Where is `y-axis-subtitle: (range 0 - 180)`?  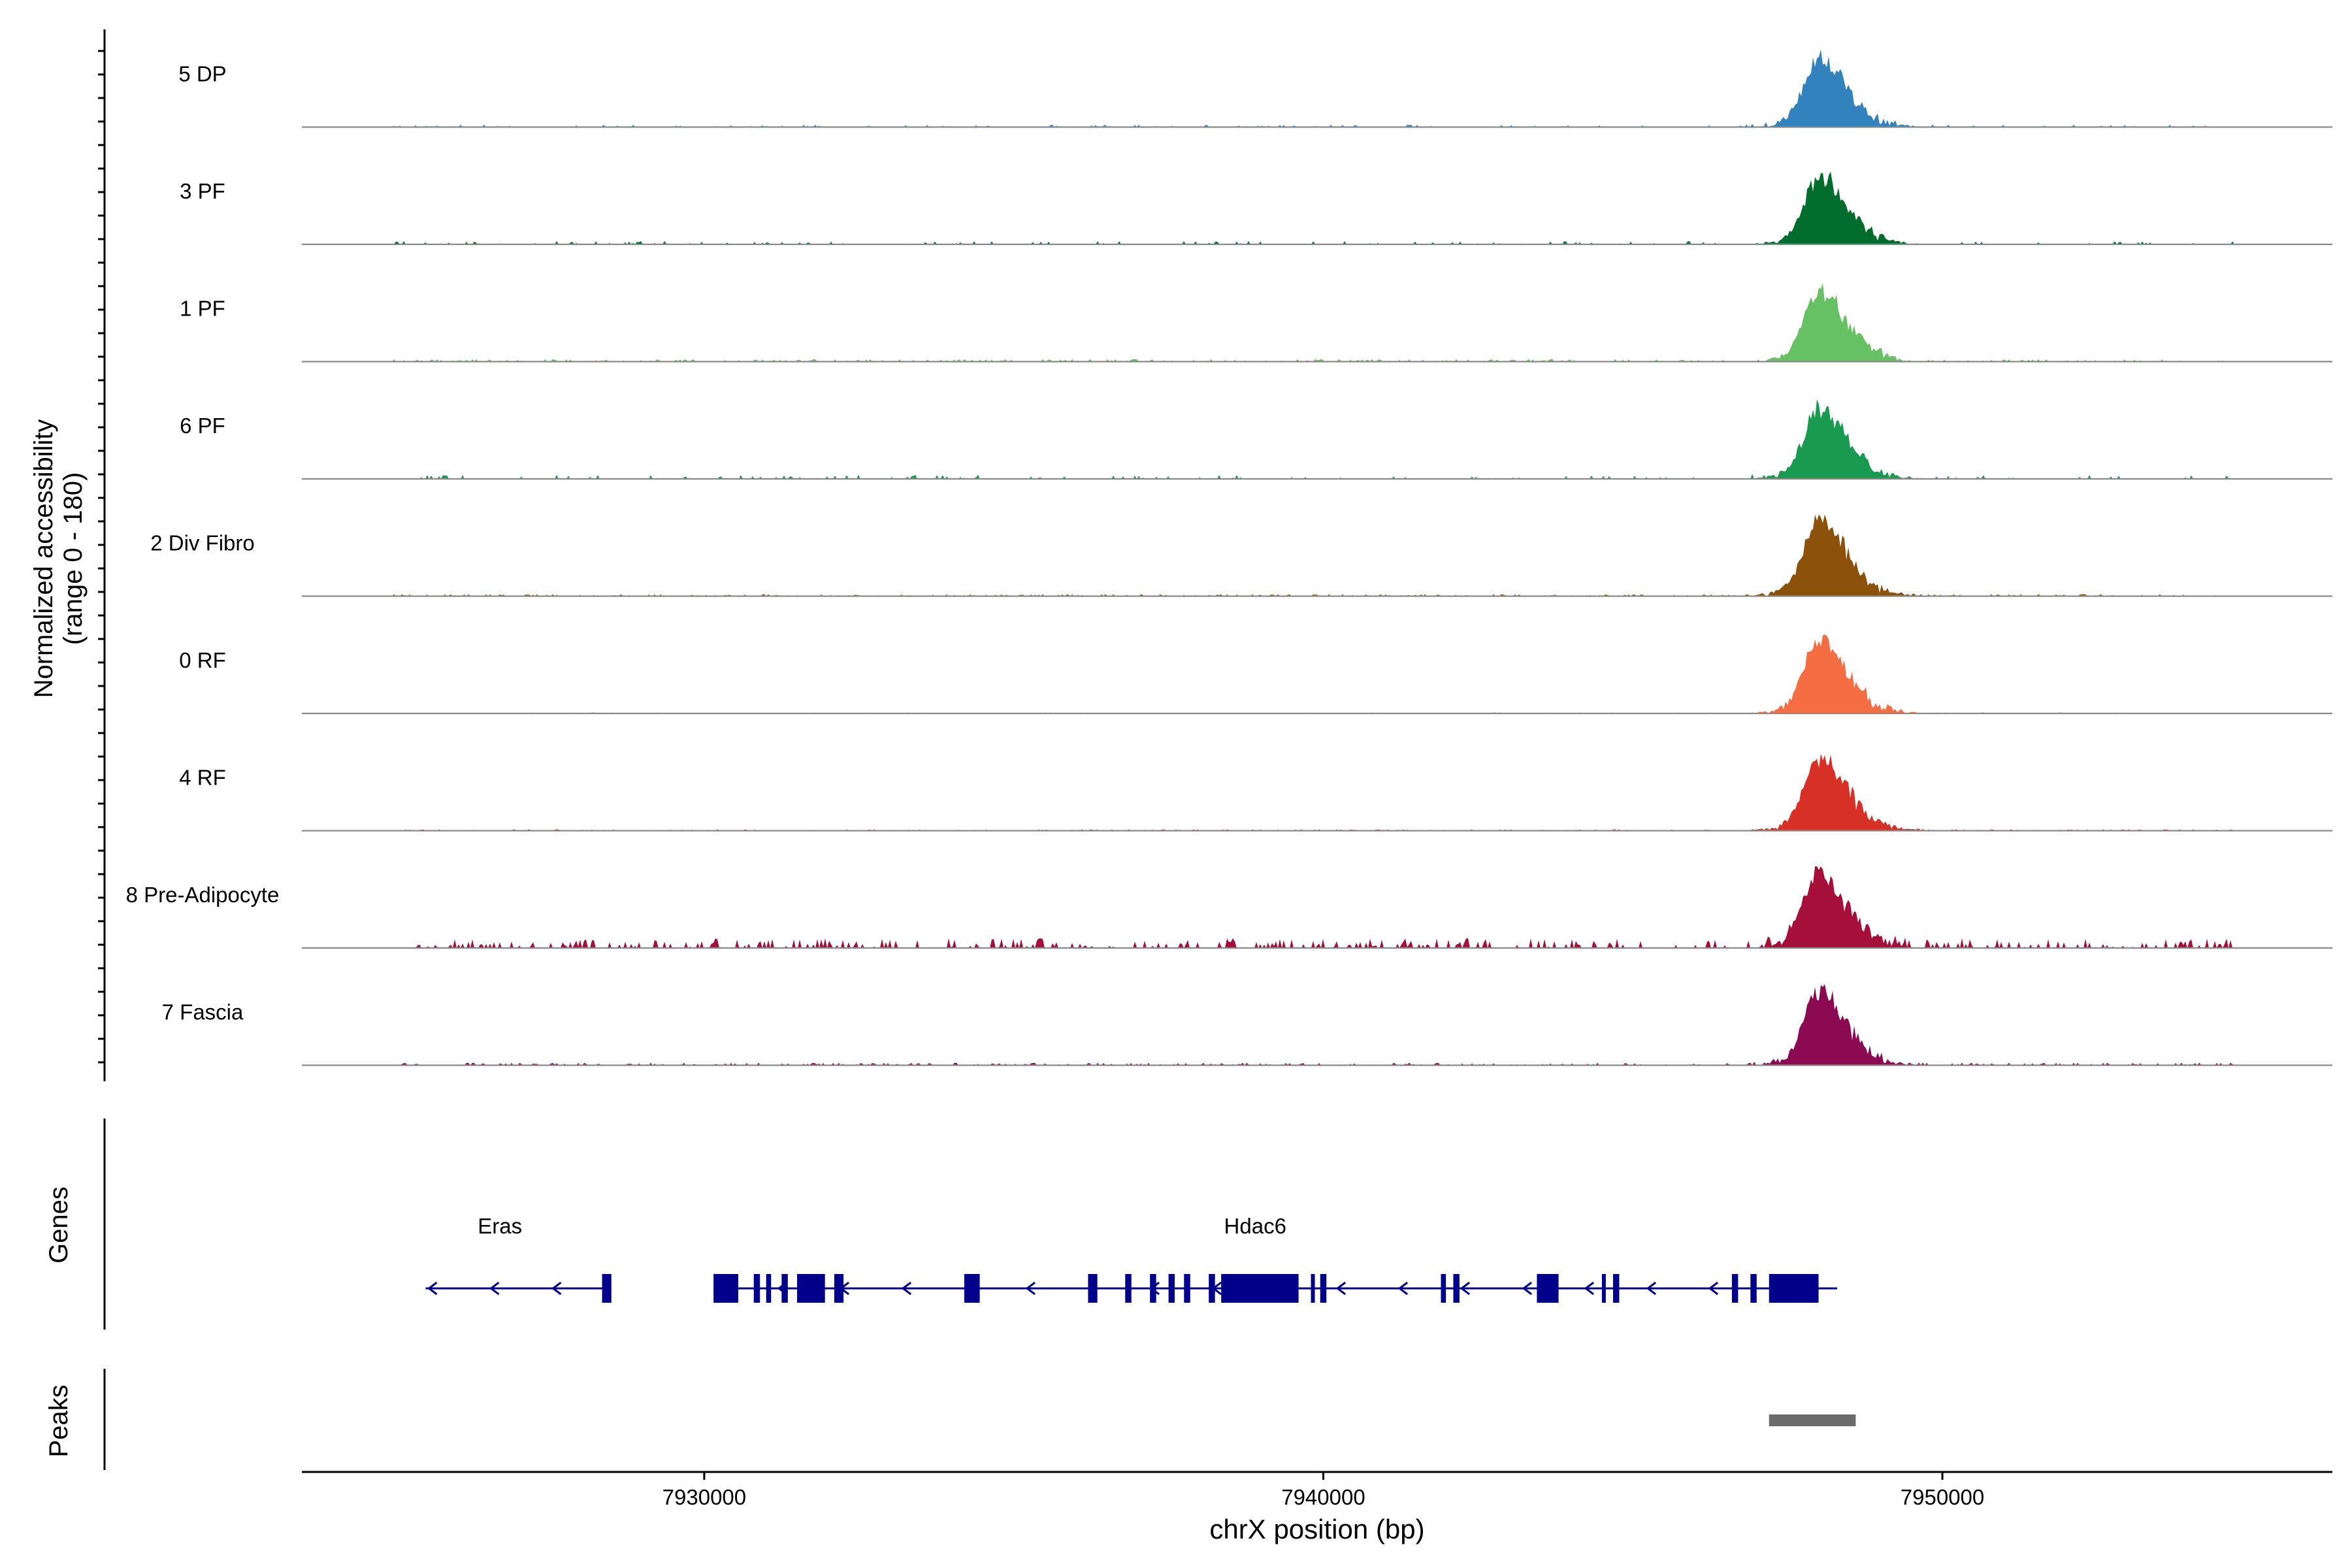 y-axis-subtitle: (range 0 - 180) is located at coordinates (73, 558).